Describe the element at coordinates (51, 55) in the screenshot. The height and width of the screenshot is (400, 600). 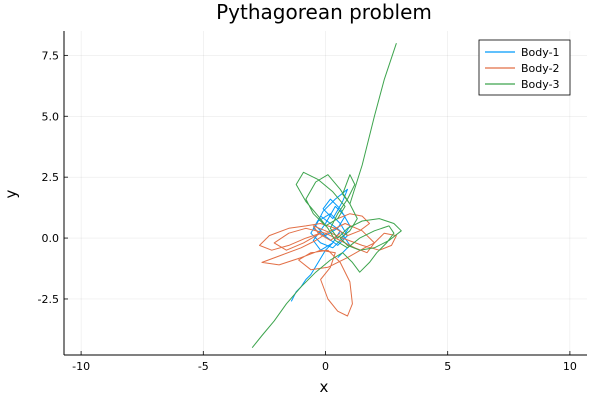
I see `y-tick-label-4: 7.5` at that location.